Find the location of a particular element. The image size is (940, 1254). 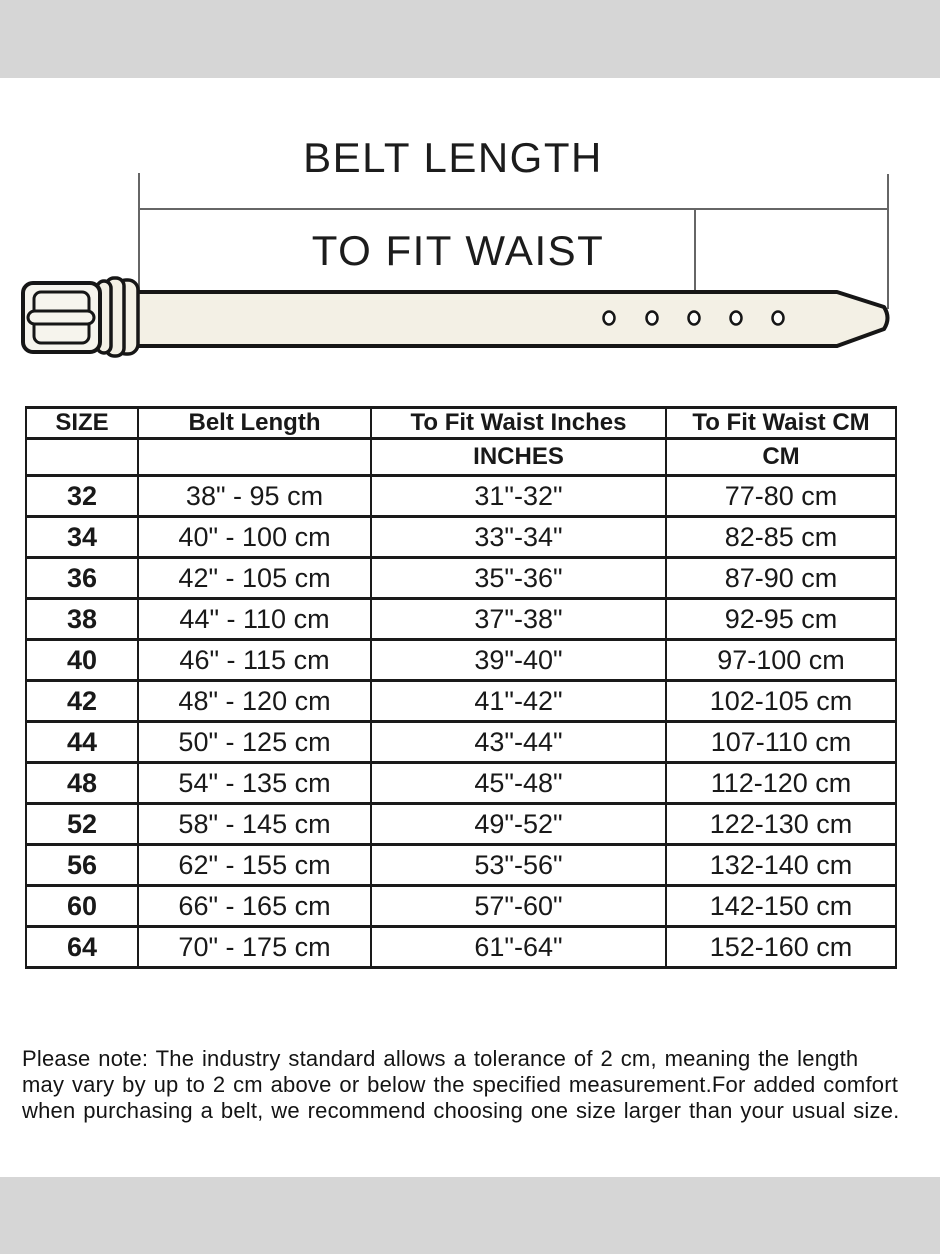

table-unit-row: INCHES CM is located at coordinates (461, 457).